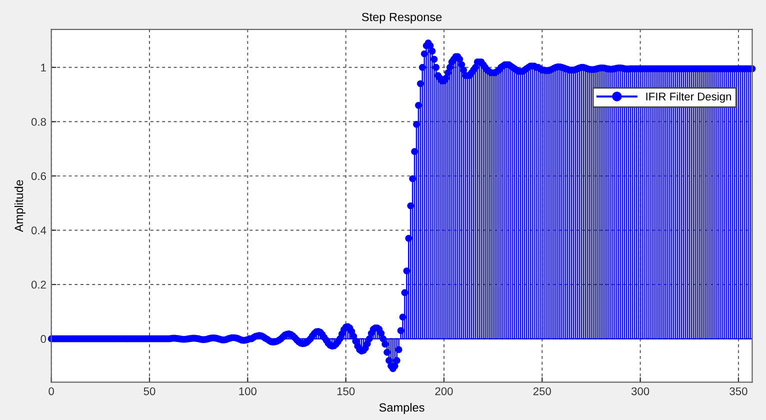  I want to click on x-tick-label: 300, so click(640, 391).